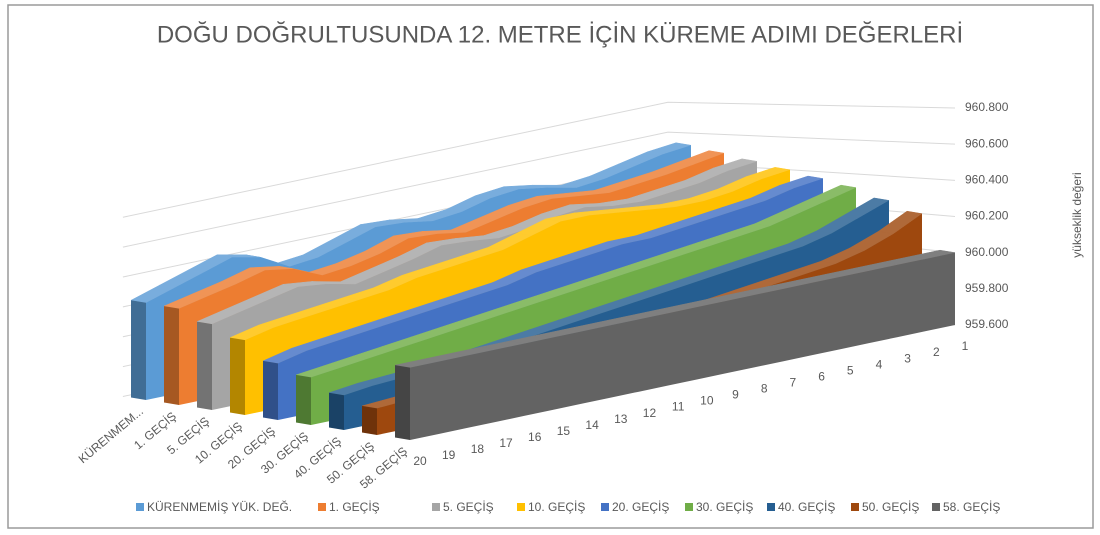 The height and width of the screenshot is (535, 1100). Describe the element at coordinates (468, 507) in the screenshot. I see `legend-label: 5. GEÇİŞ` at that location.